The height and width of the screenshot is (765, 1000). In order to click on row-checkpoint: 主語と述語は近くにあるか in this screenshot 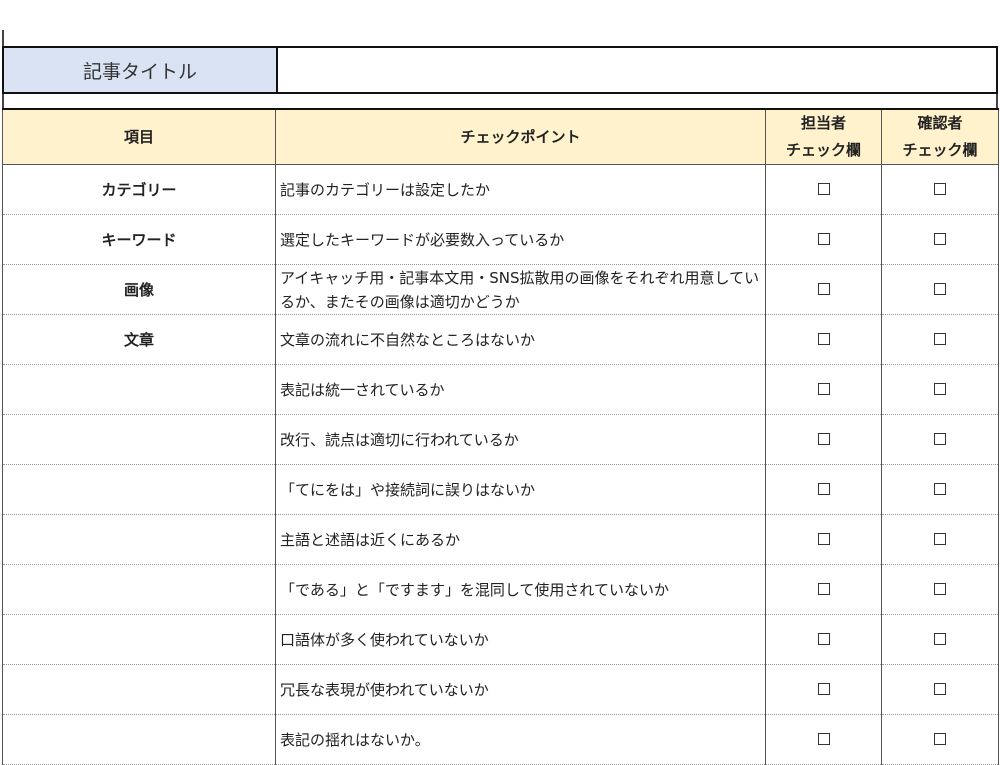, I will do `click(520, 539)`.